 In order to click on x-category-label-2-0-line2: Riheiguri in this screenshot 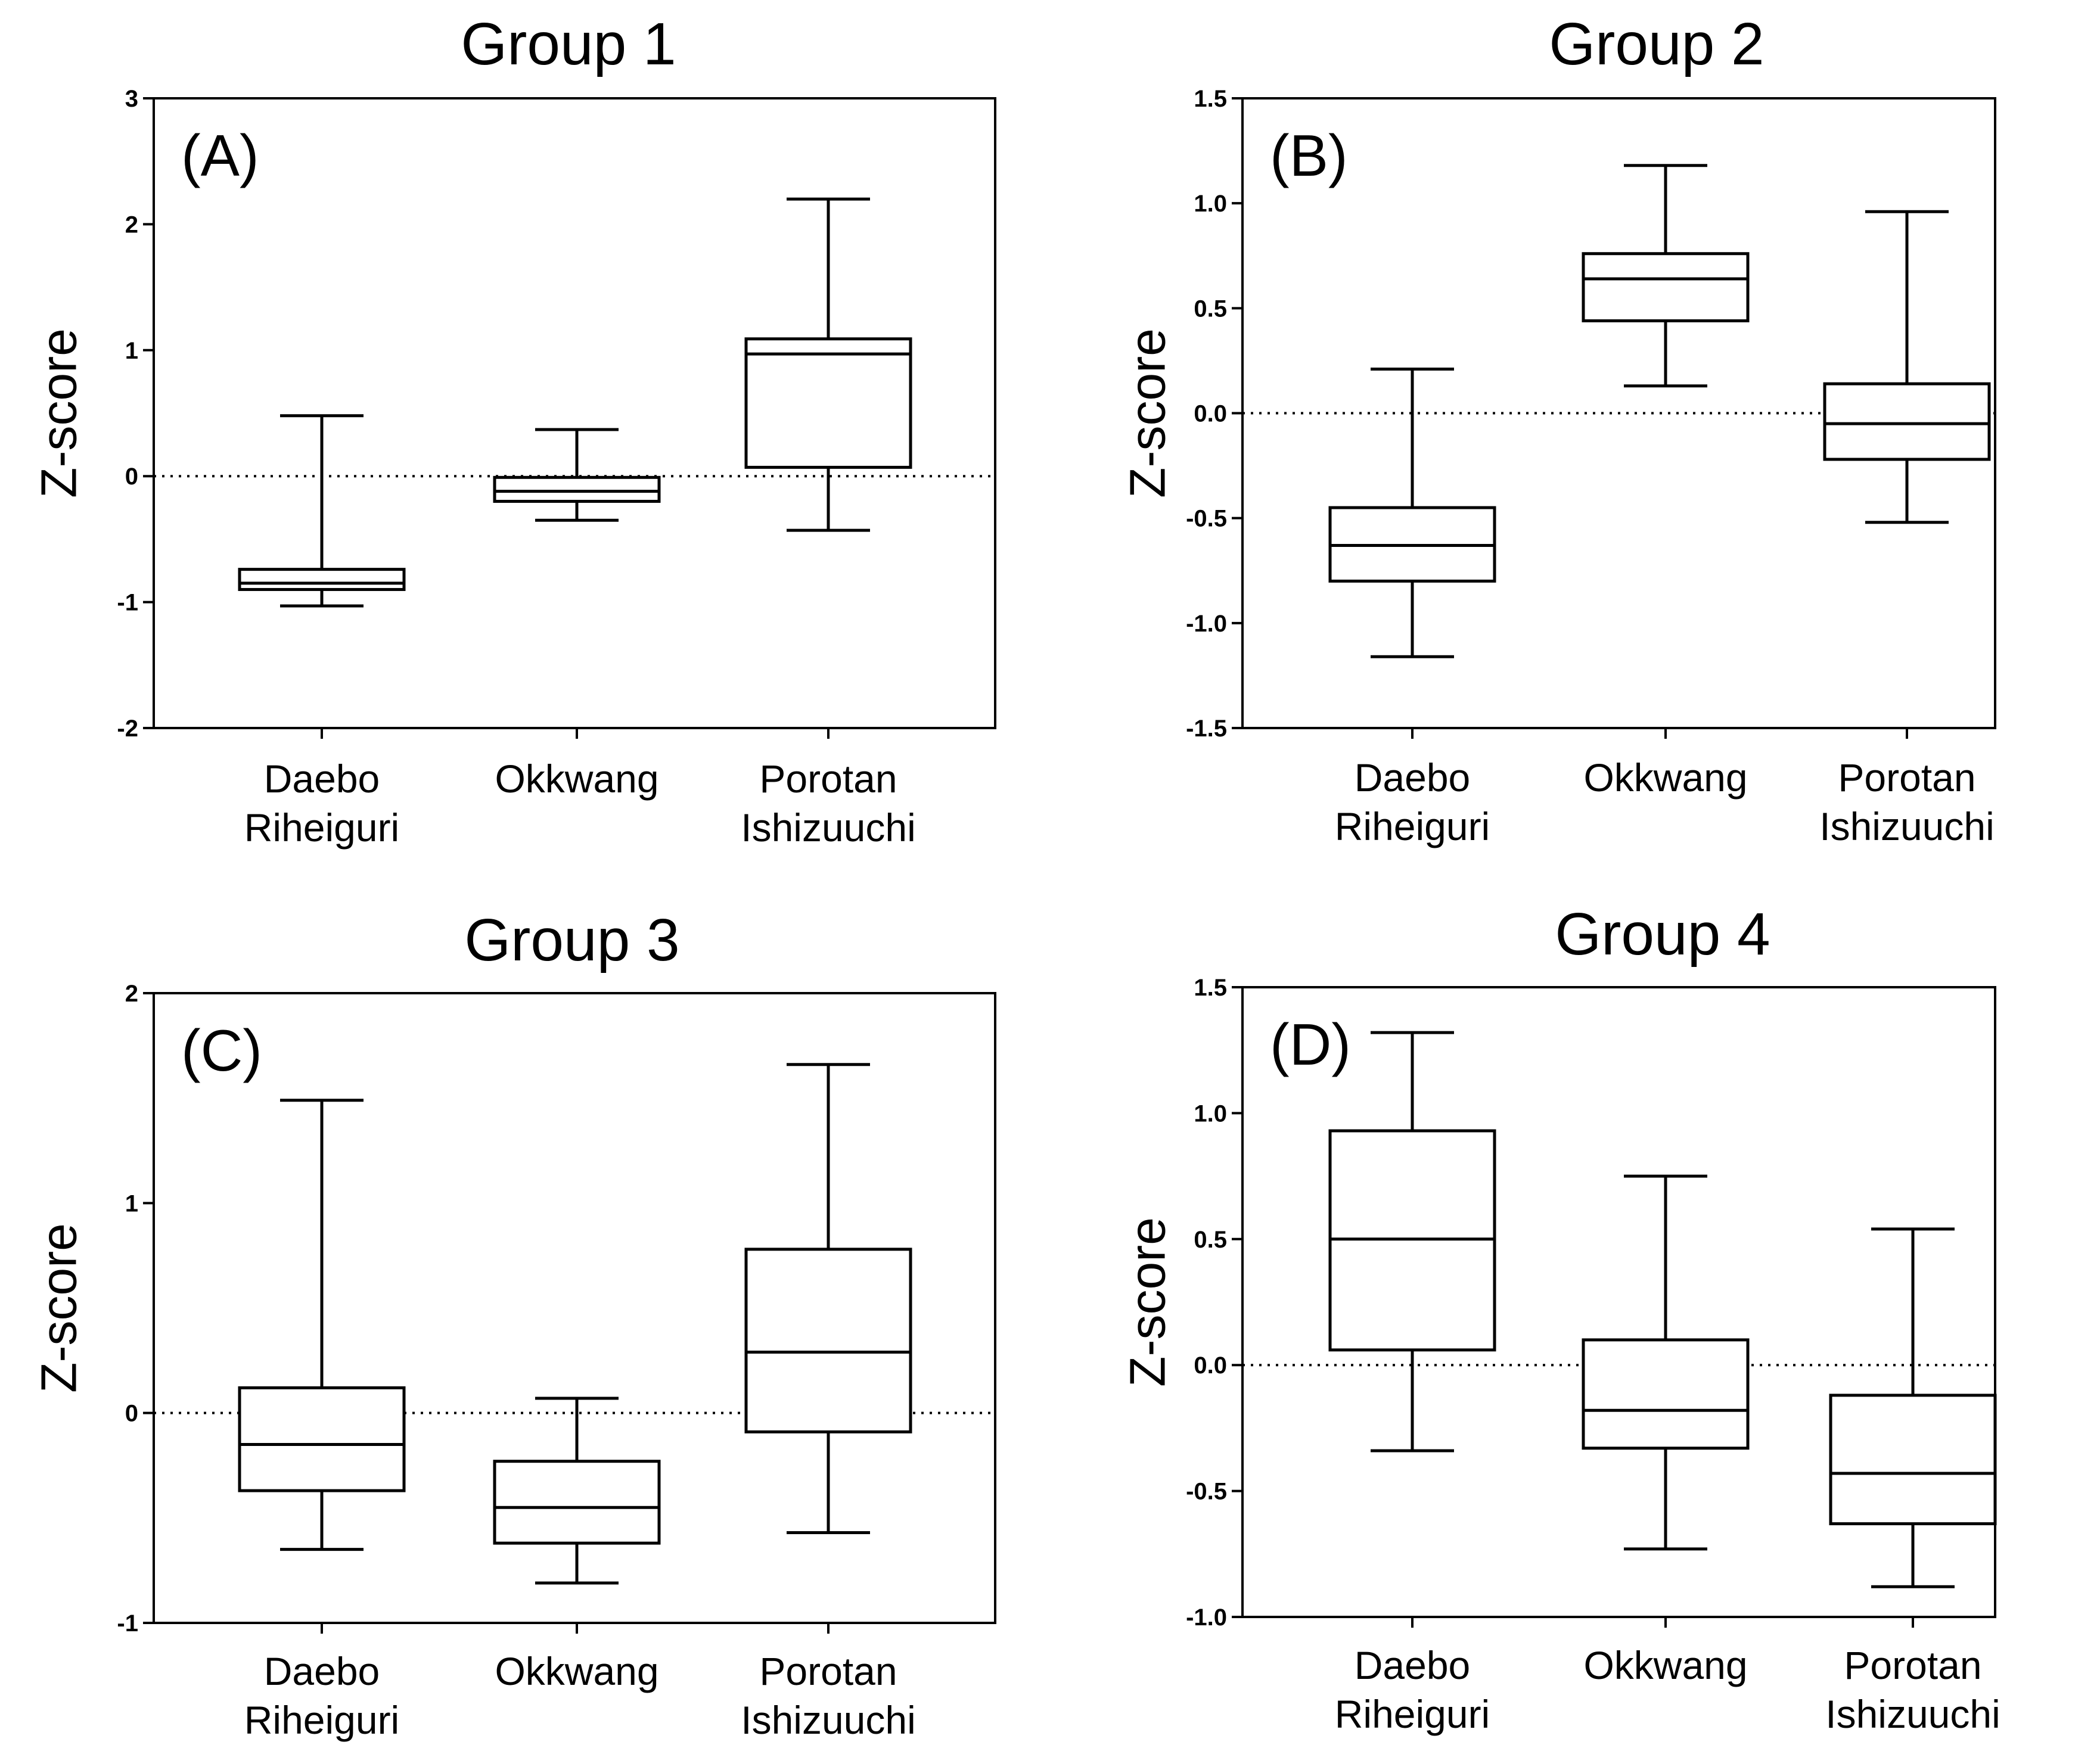, I will do `click(1412, 826)`.